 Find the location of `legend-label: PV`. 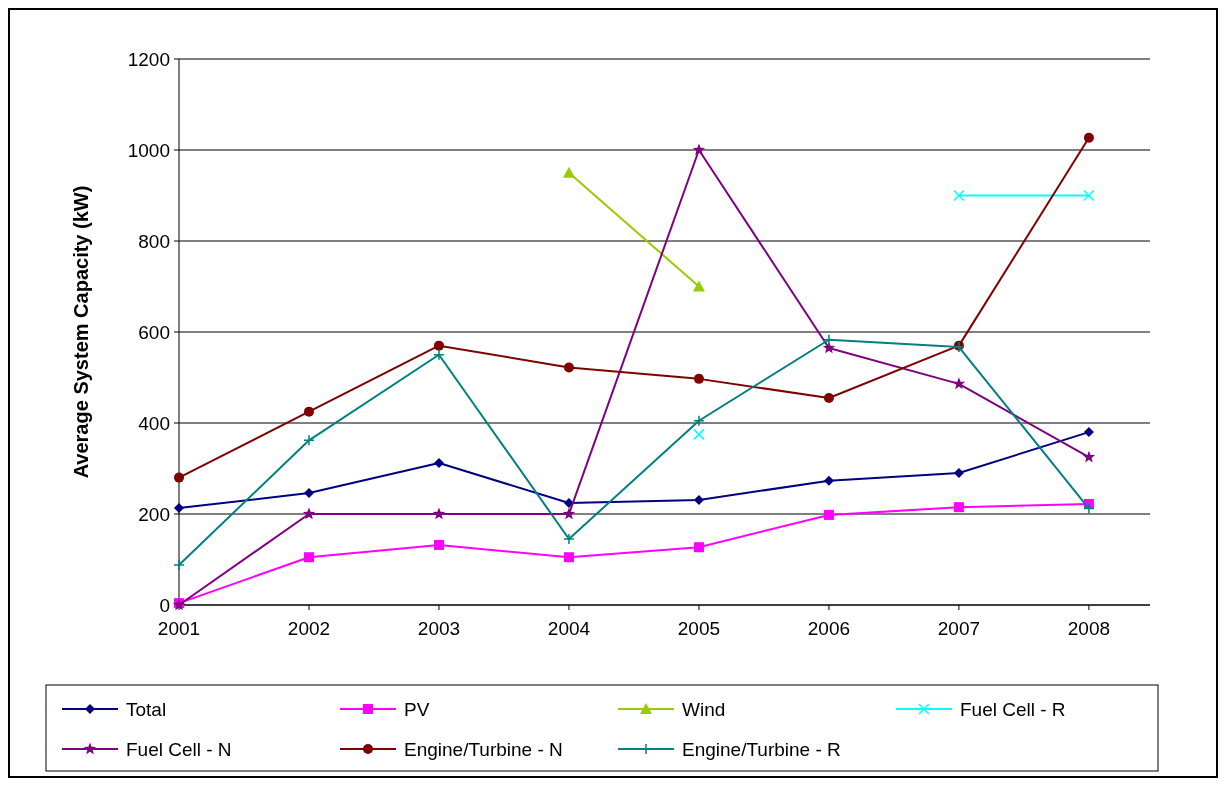

legend-label: PV is located at coordinates (417, 709).